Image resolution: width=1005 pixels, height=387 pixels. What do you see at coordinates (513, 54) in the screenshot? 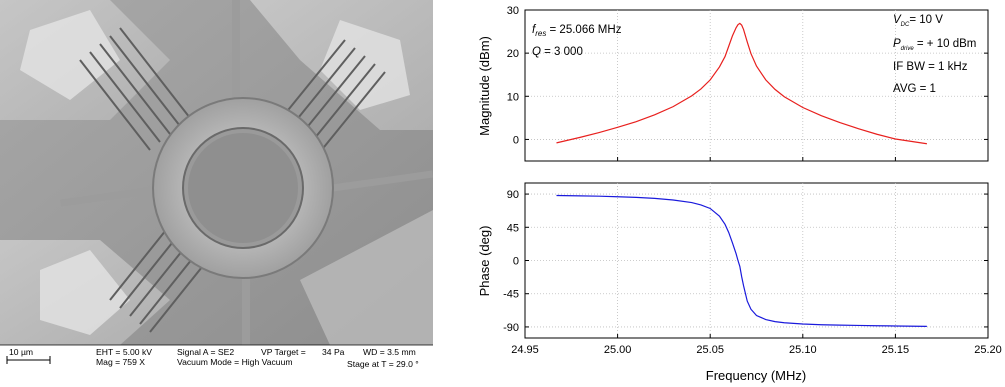
I see `y-tick-label: 20` at bounding box center [513, 54].